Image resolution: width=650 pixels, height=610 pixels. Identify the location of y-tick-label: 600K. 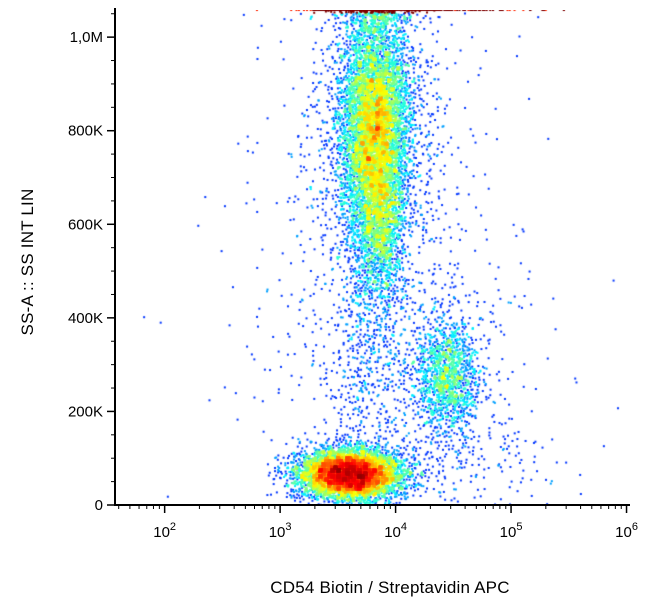
(85, 224).